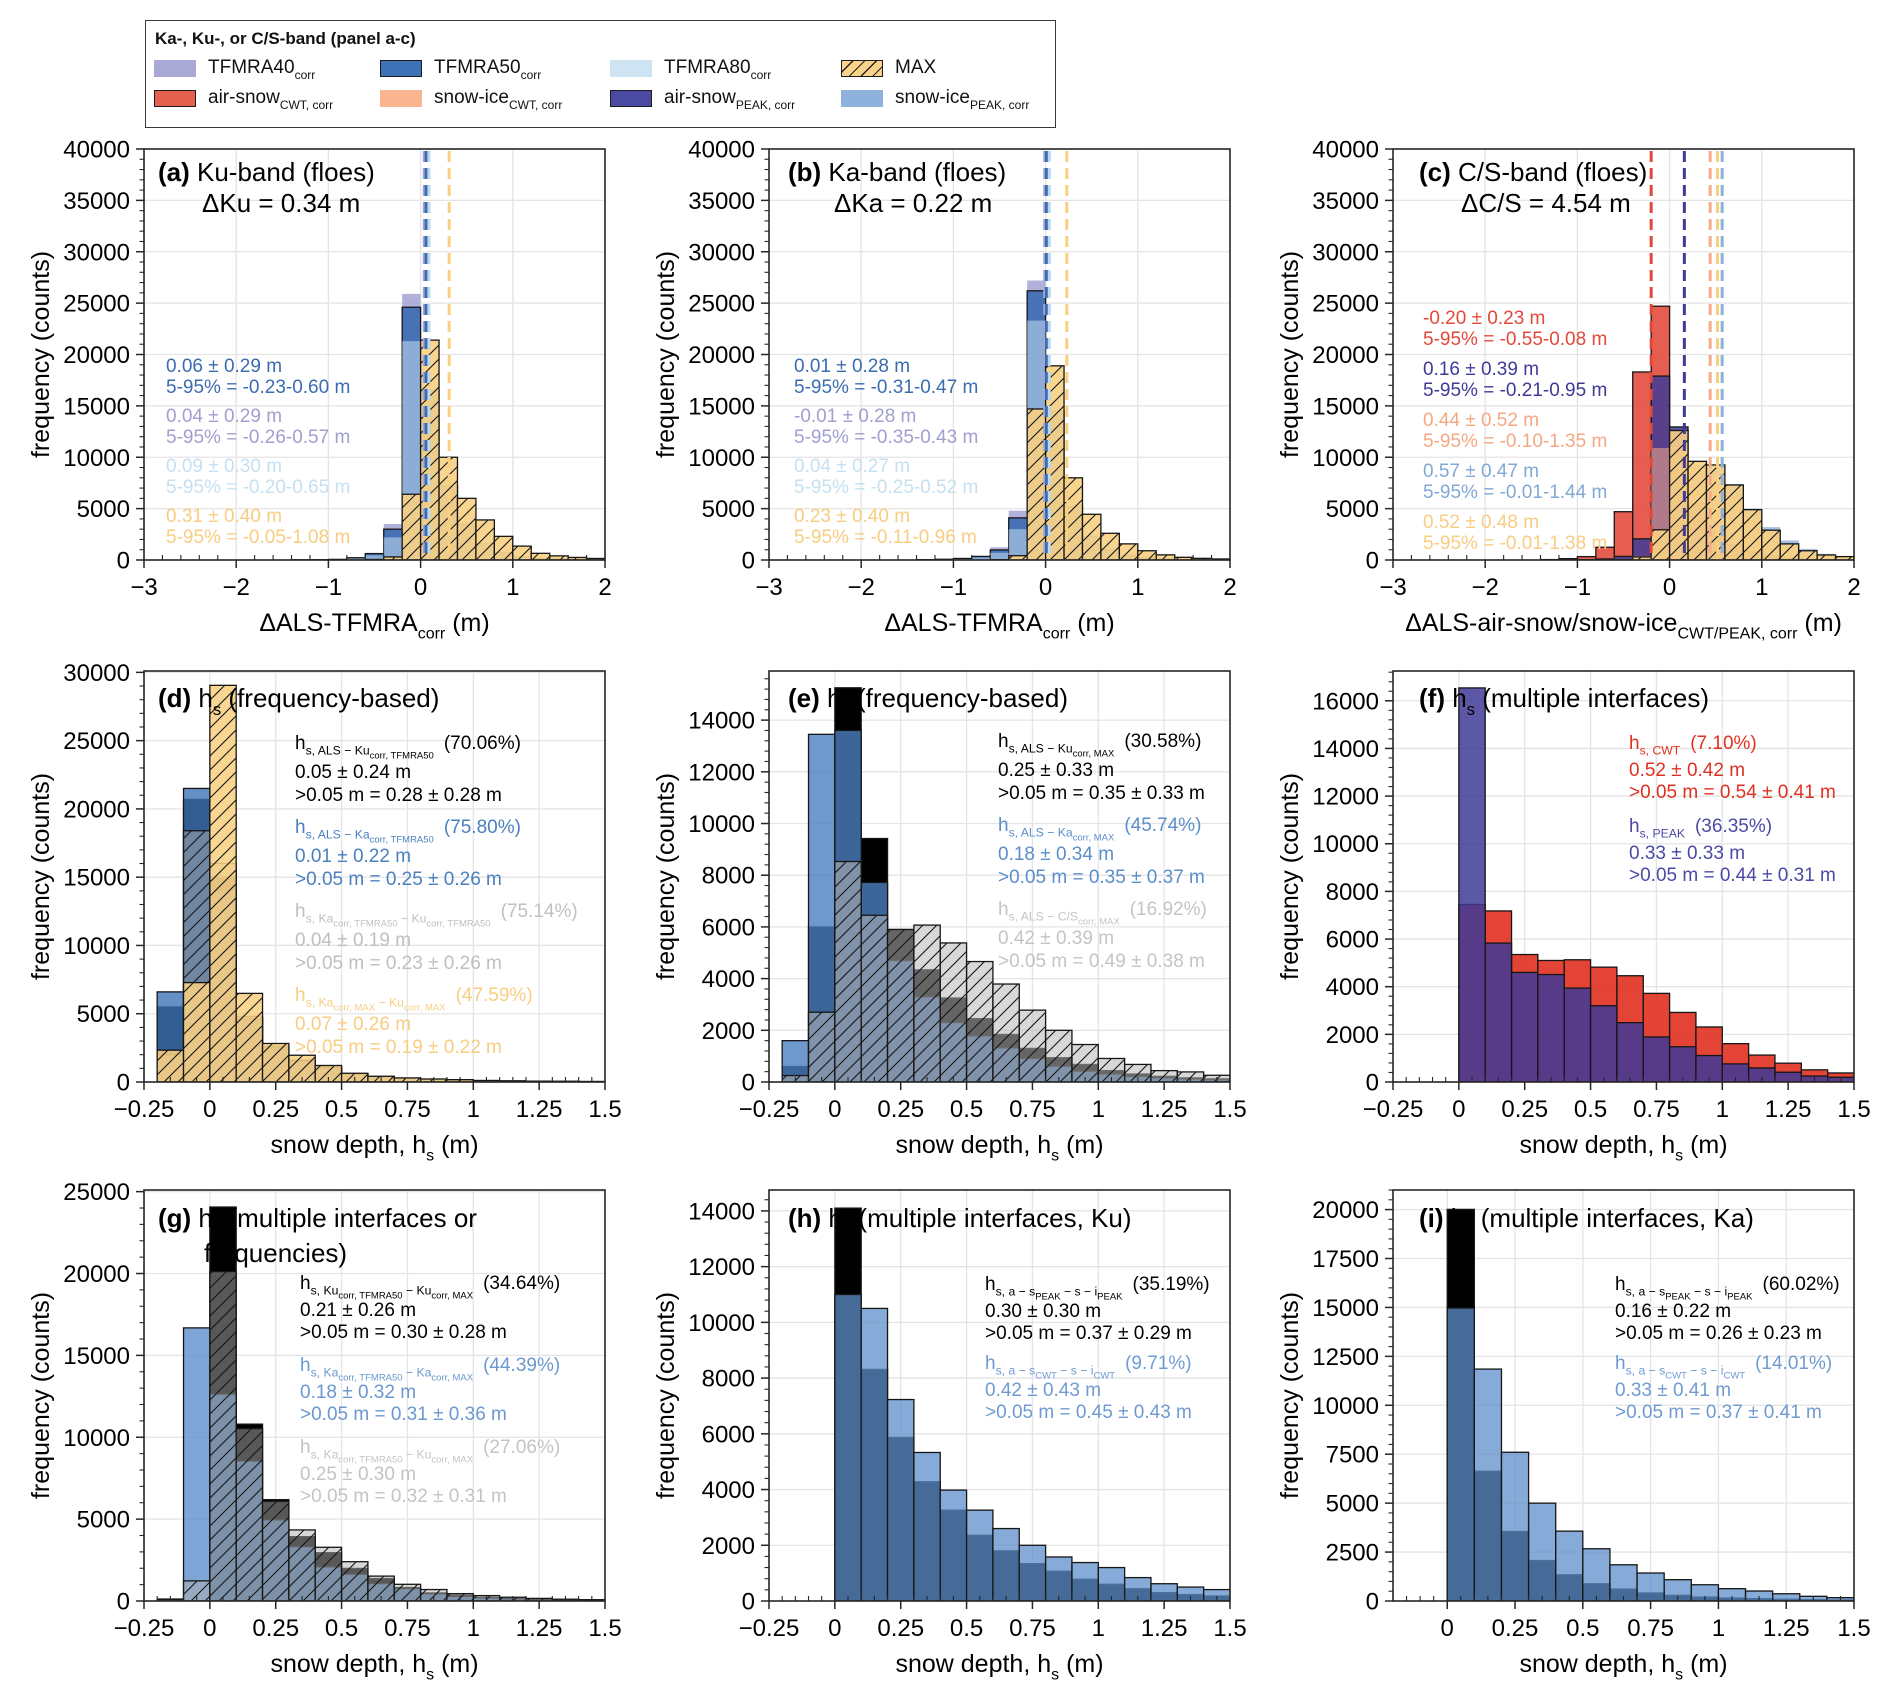 This screenshot has height=1697, width=1892. I want to click on panel-h-ytick-label: 10000, so click(721, 1323).